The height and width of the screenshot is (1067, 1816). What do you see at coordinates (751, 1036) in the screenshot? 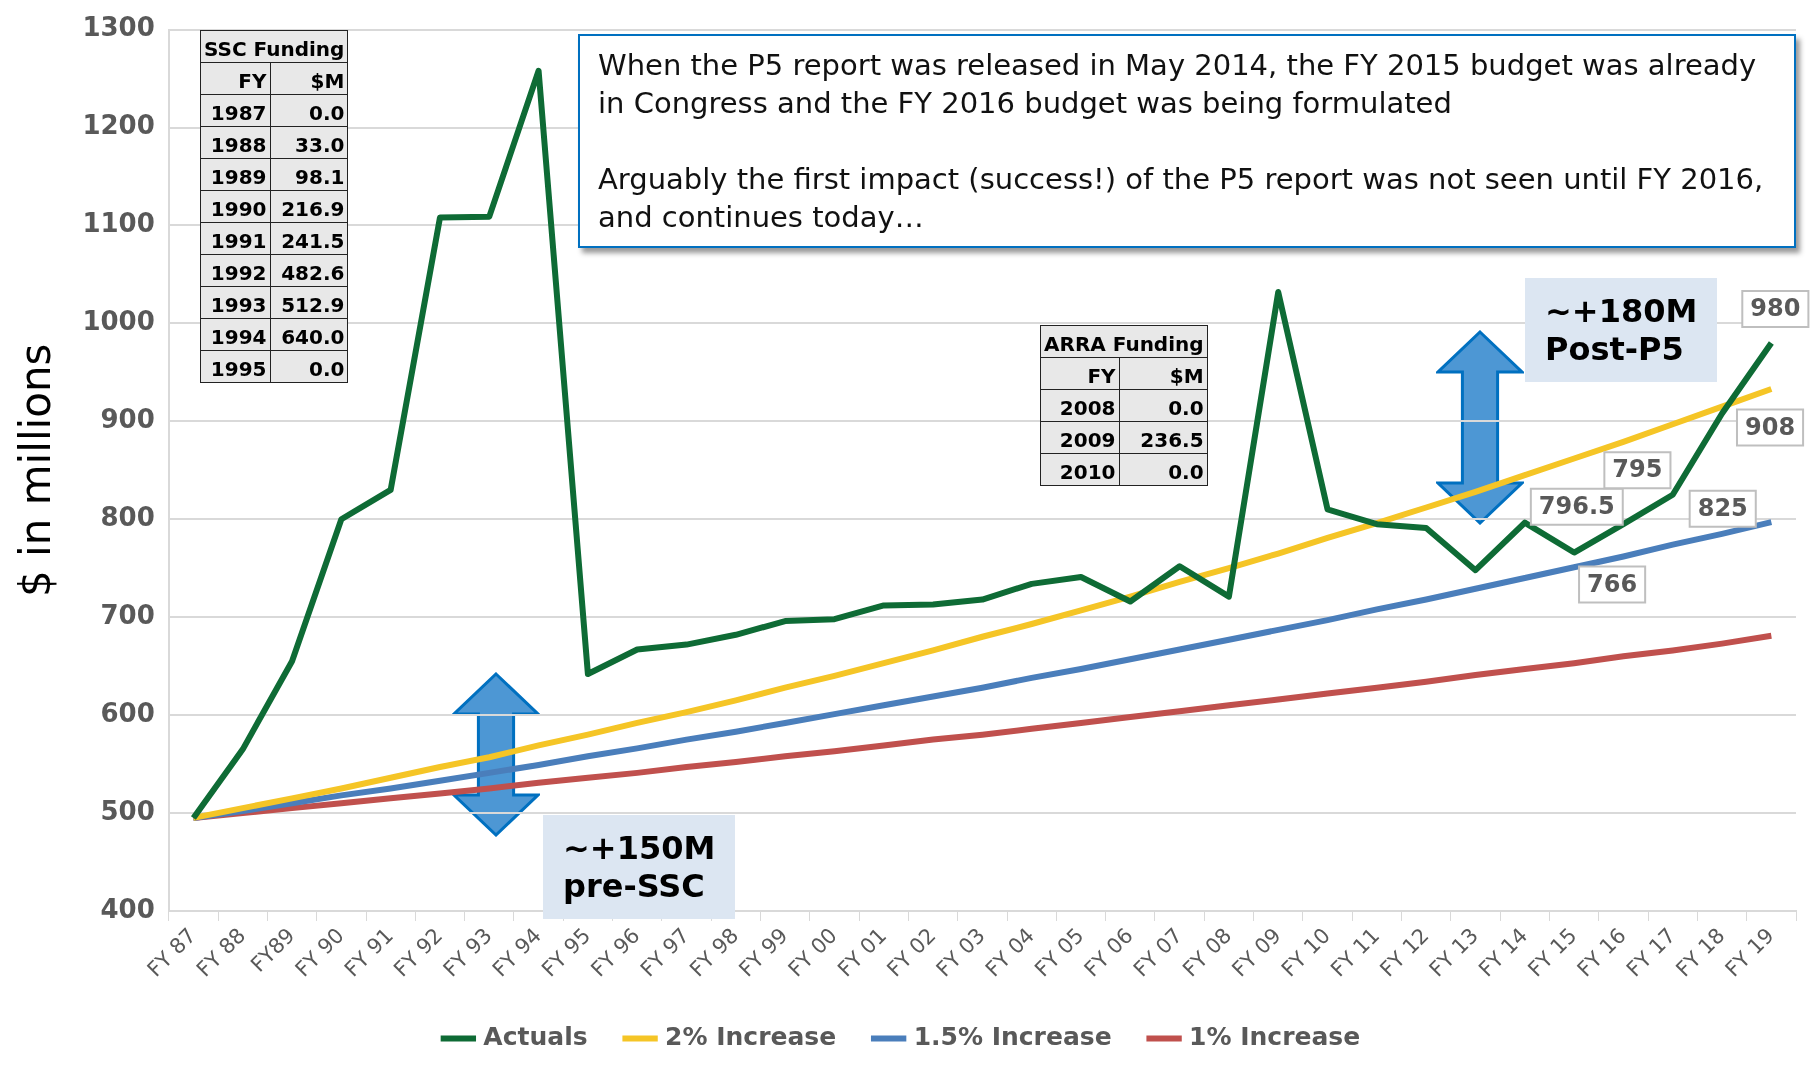
I see `legend-label: 2% Increase` at bounding box center [751, 1036].